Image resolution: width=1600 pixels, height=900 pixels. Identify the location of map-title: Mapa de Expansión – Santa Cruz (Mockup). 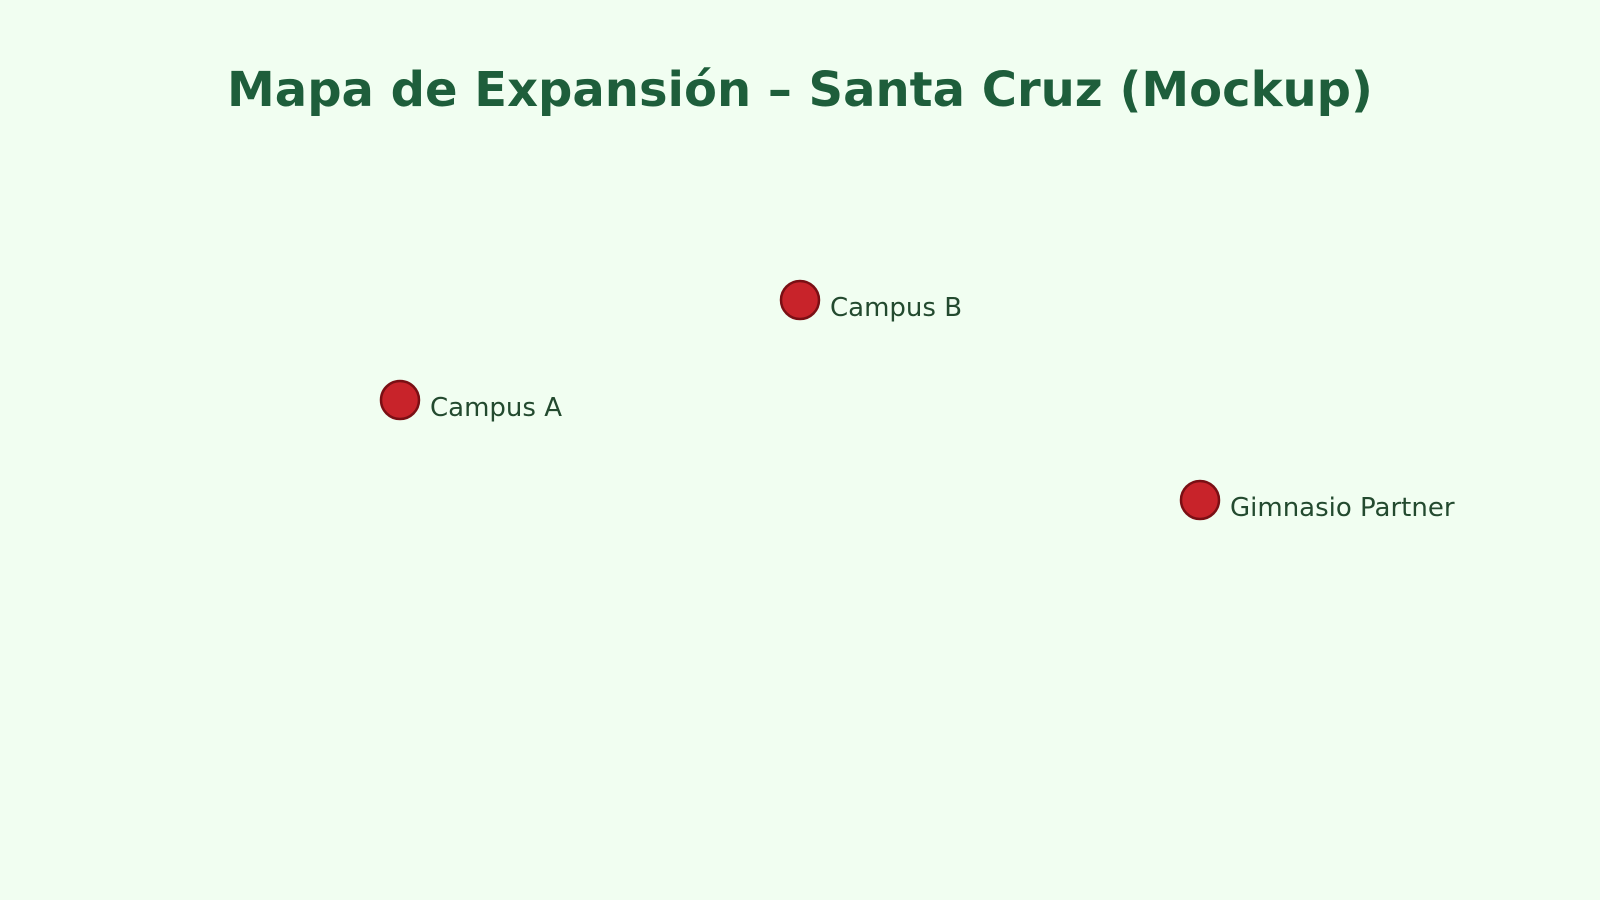
(800, 90).